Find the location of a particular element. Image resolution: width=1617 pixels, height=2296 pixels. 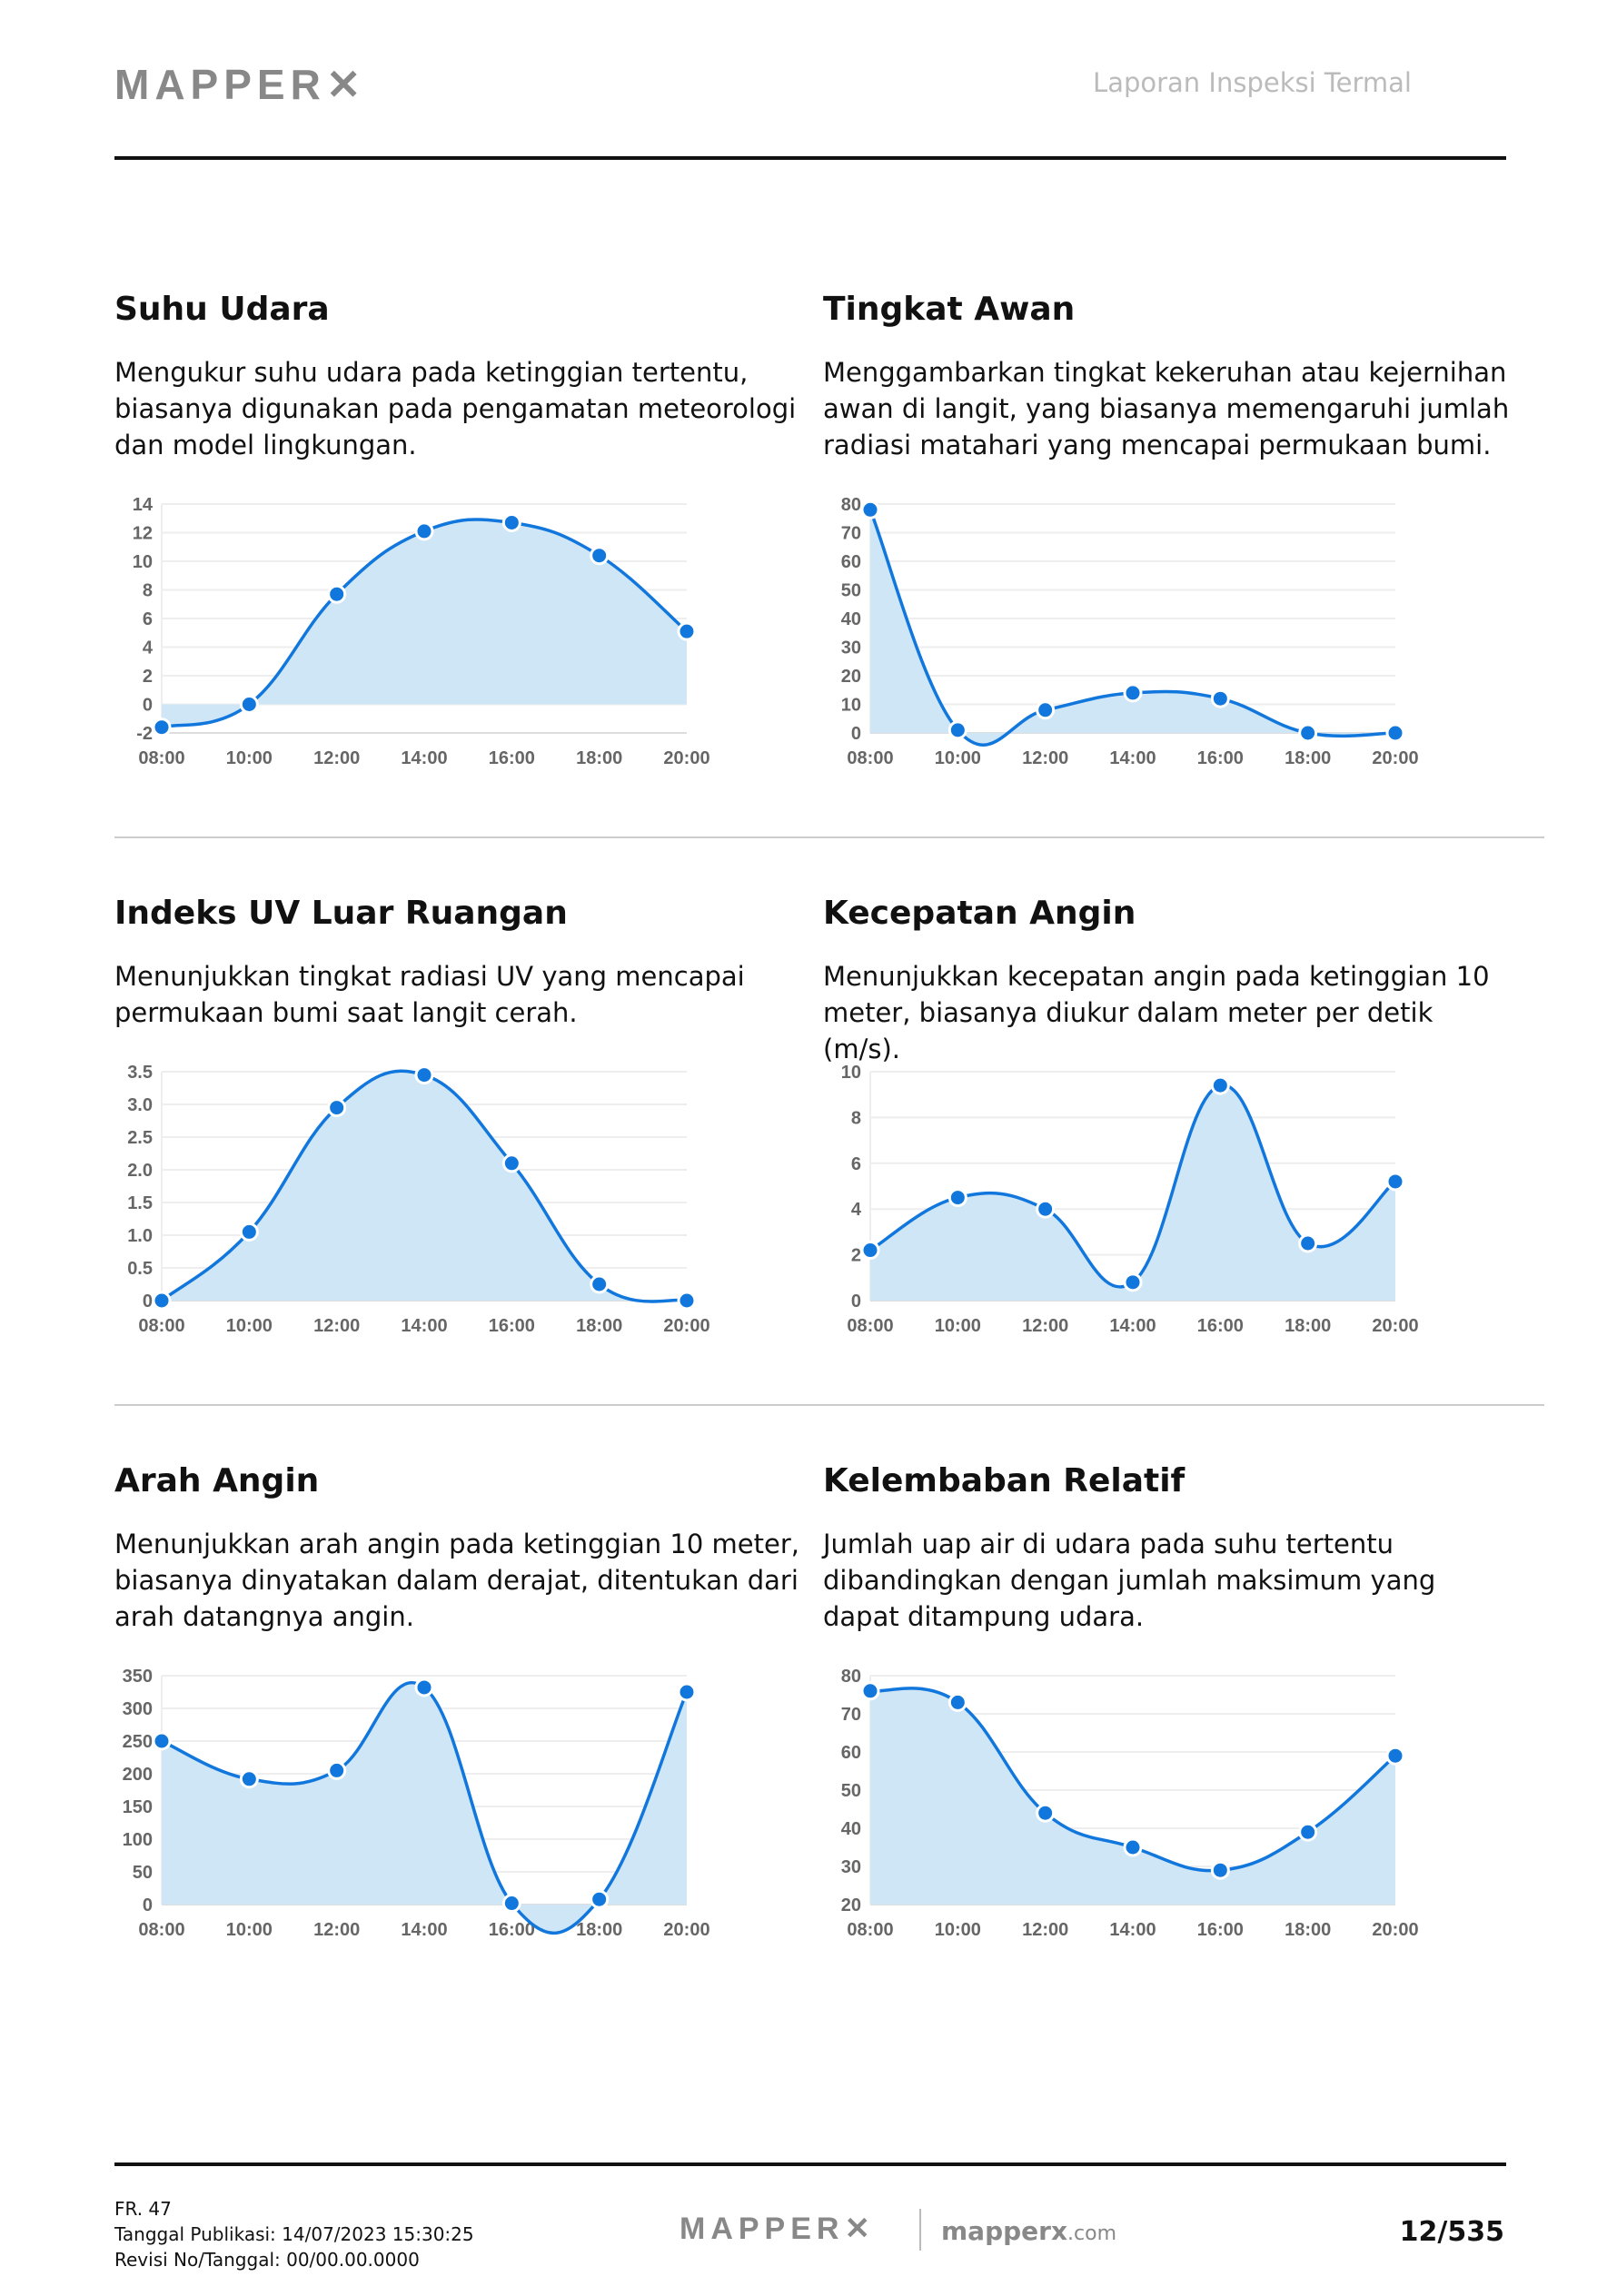

page-number: 12/535 is located at coordinates (1451, 2232).